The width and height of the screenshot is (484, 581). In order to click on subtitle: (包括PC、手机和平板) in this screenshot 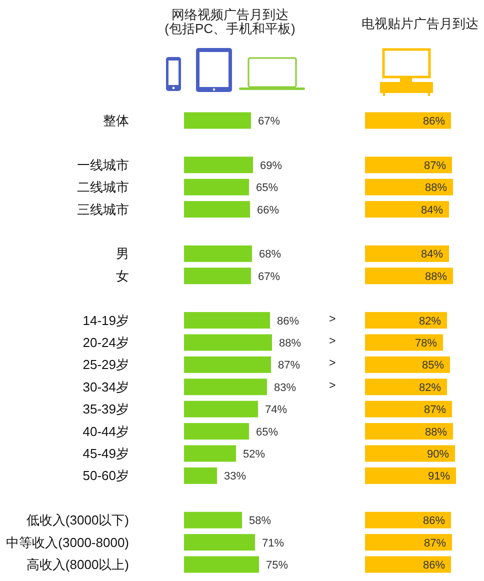, I will do `click(230, 28)`.